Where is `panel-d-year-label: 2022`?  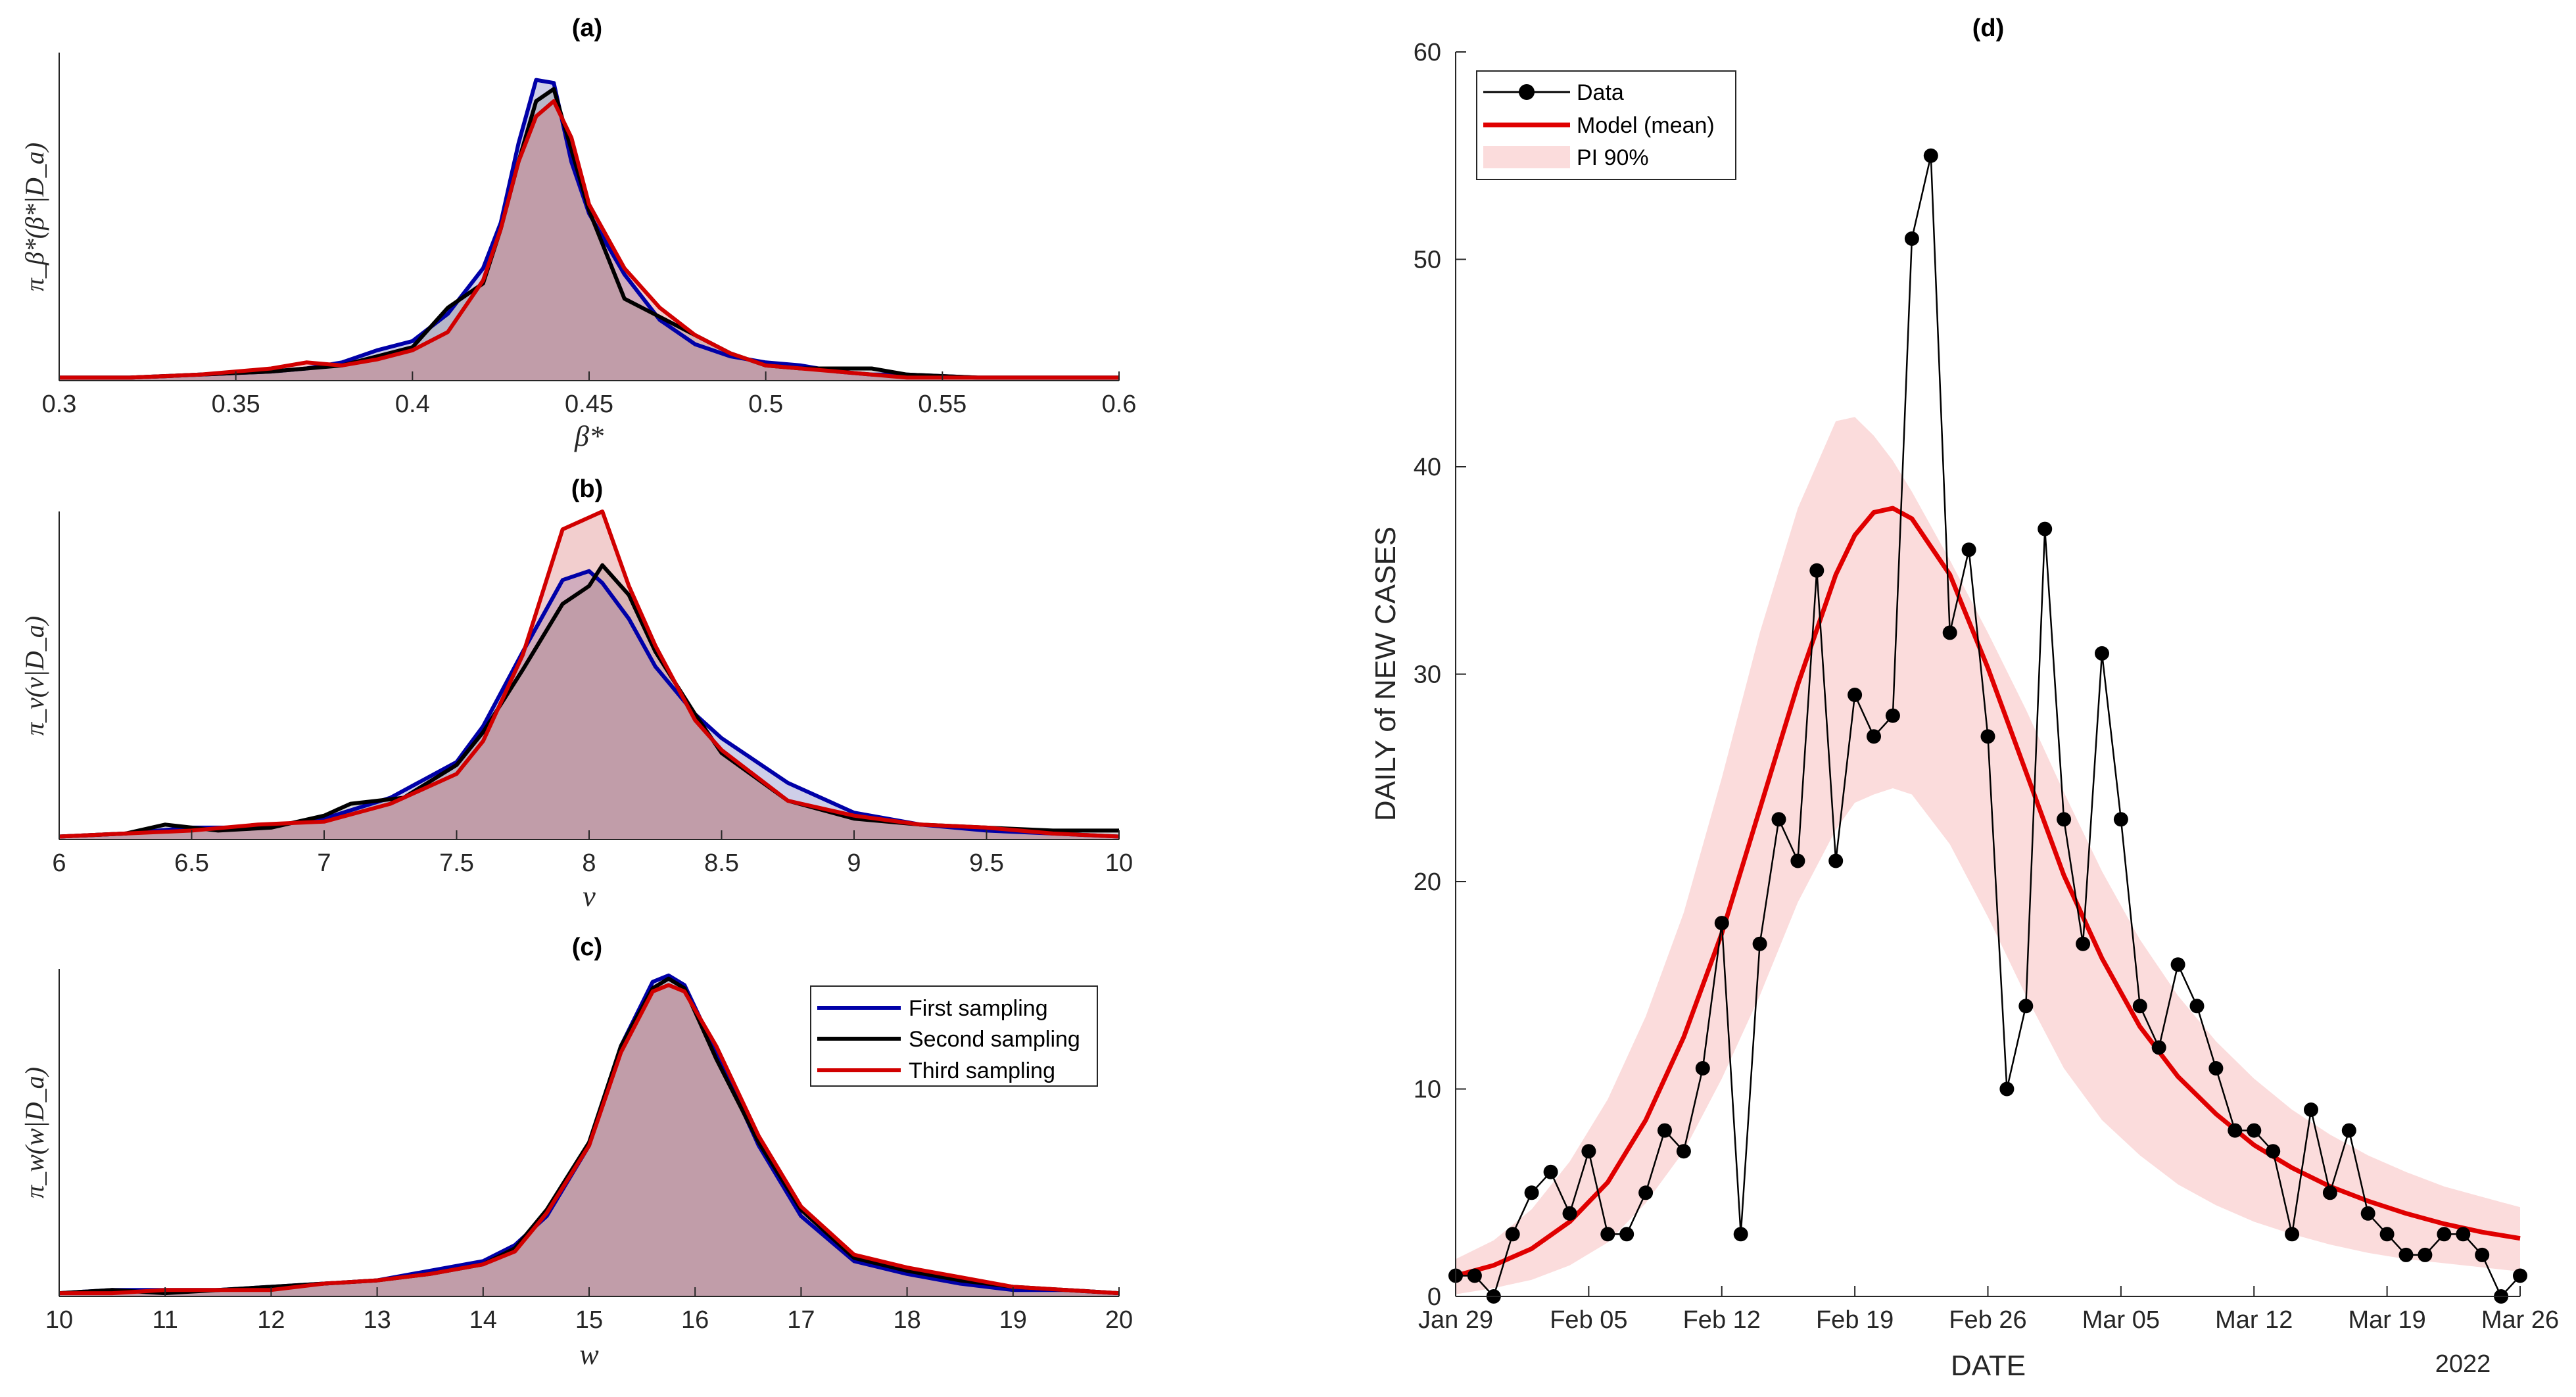 panel-d-year-label: 2022 is located at coordinates (2463, 1364).